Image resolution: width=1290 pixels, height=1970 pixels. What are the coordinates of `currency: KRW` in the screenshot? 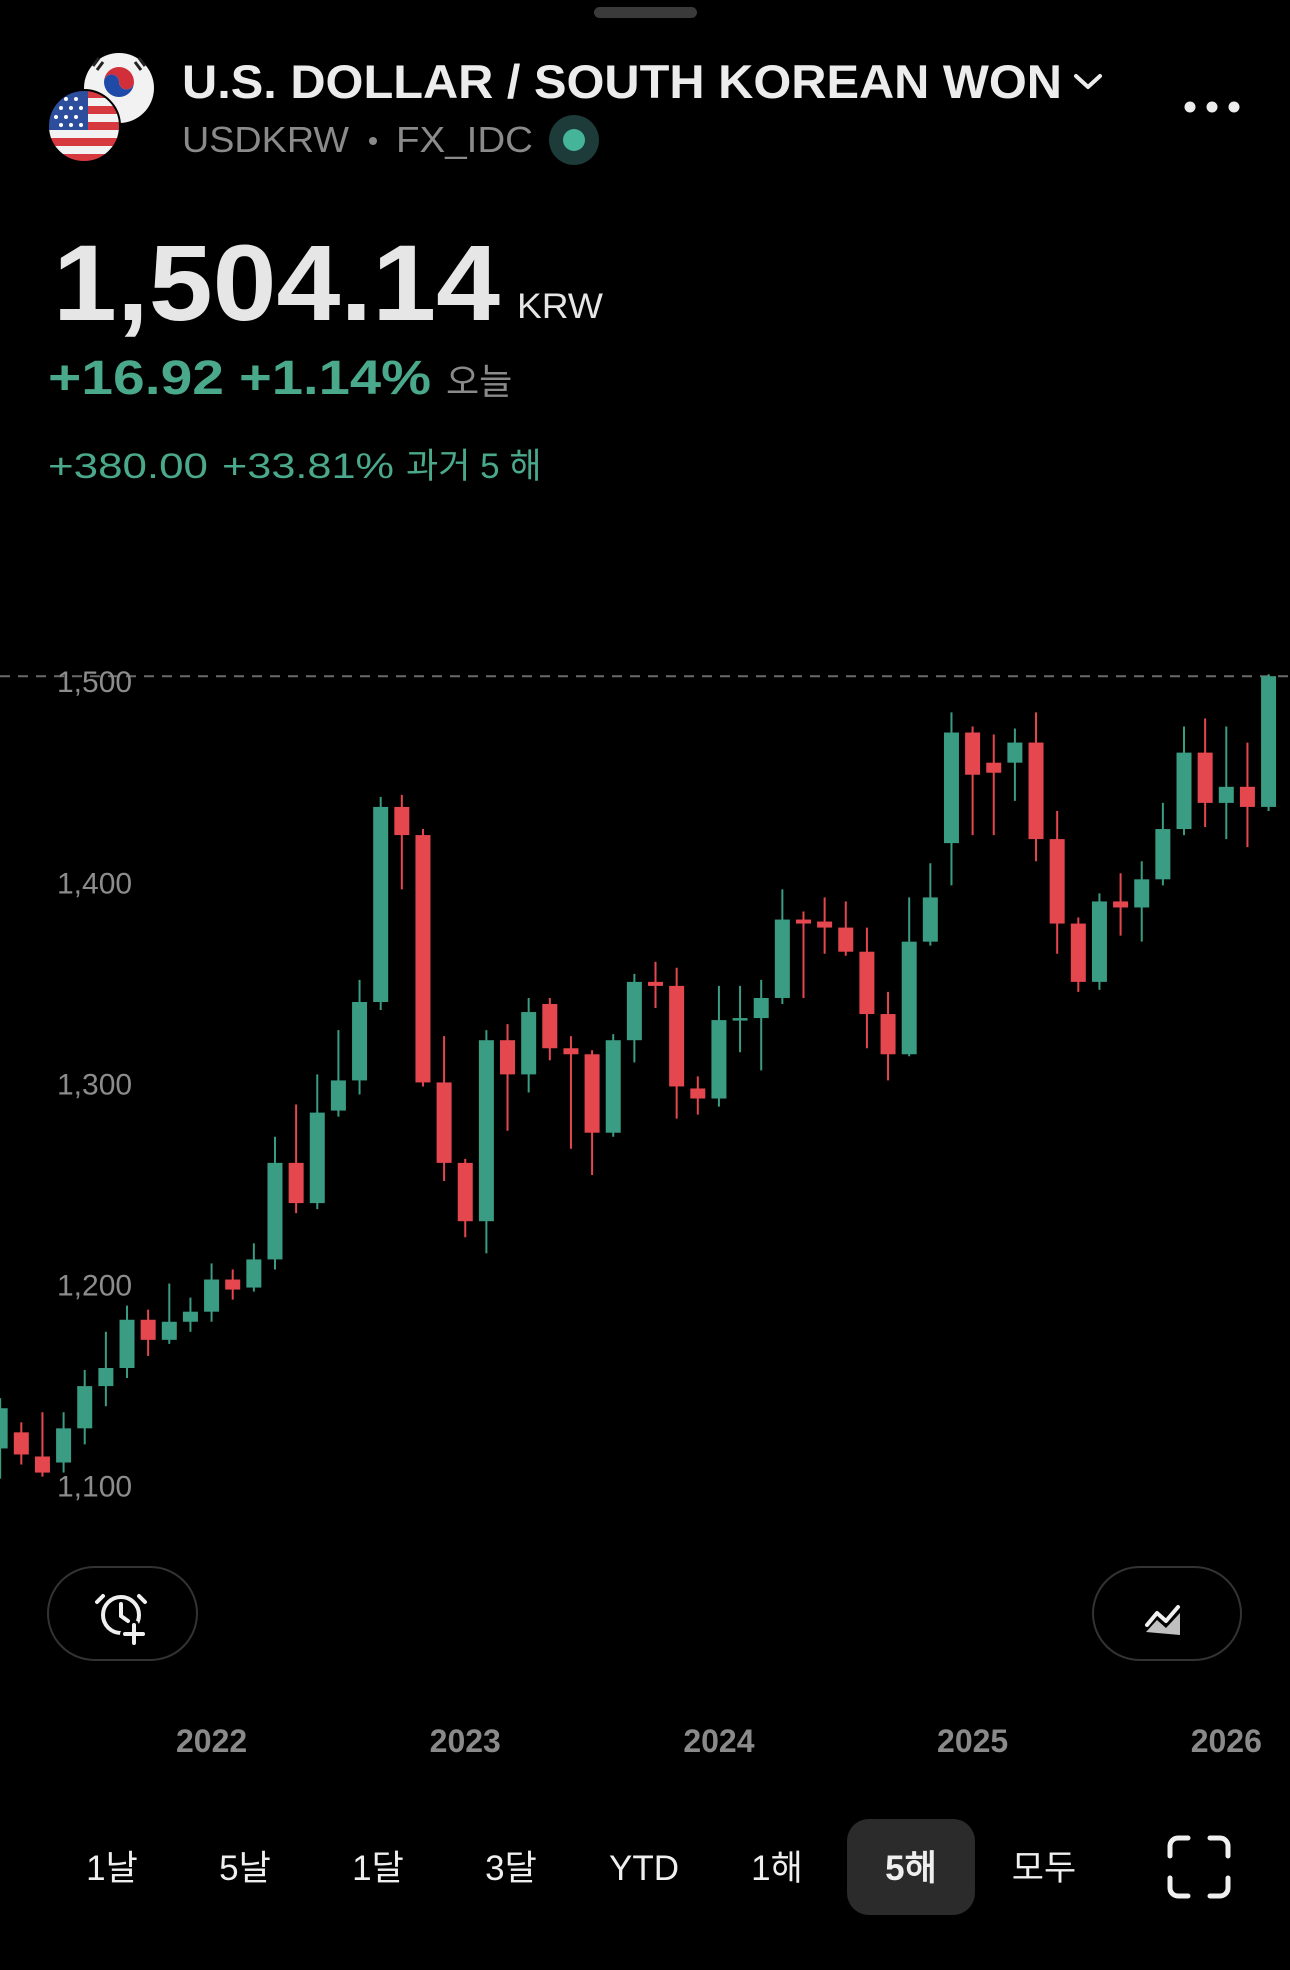 It's located at (560, 306).